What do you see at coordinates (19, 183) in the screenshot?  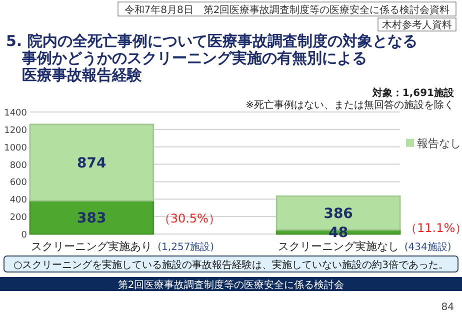 I see `y-tick-label: 600` at bounding box center [19, 183].